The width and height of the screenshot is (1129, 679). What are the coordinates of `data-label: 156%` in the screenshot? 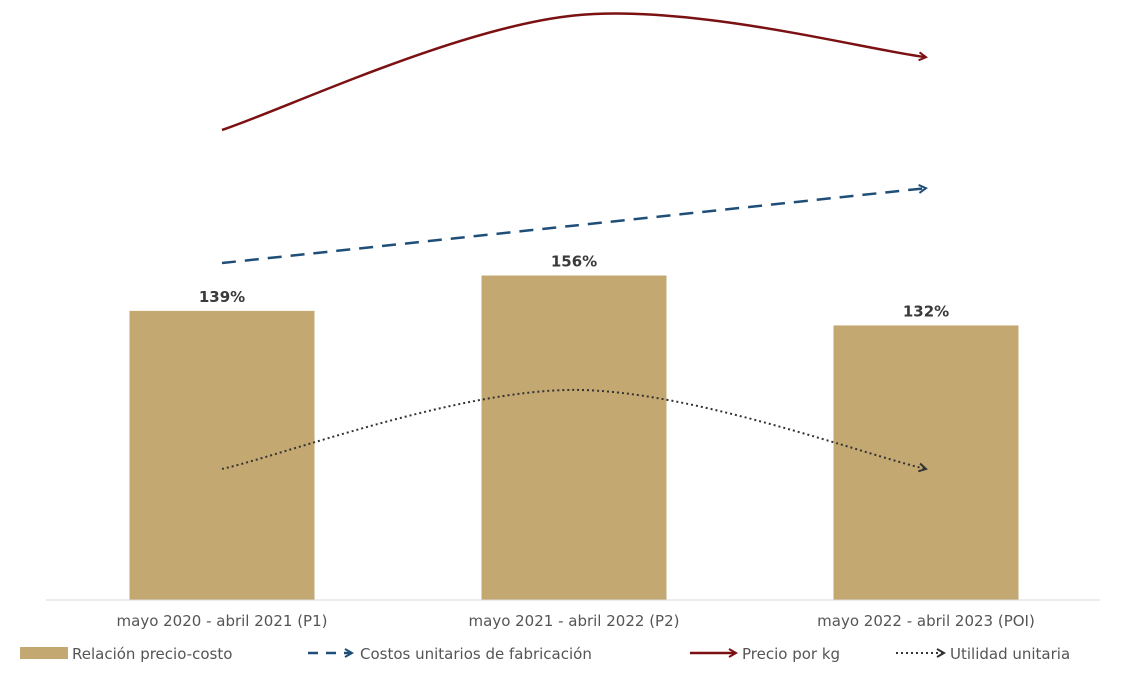 It's located at (574, 262).